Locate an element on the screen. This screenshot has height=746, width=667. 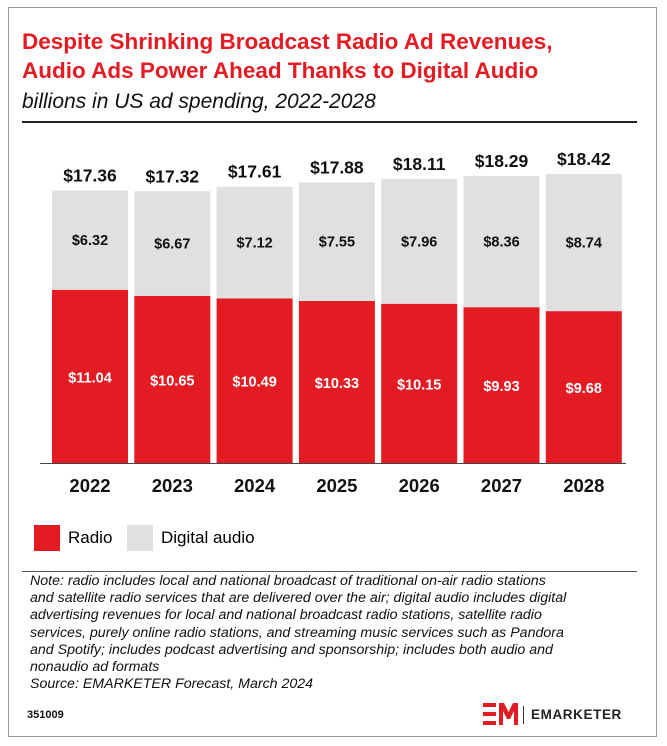
bar-radio-2026 is located at coordinates (419, 383).